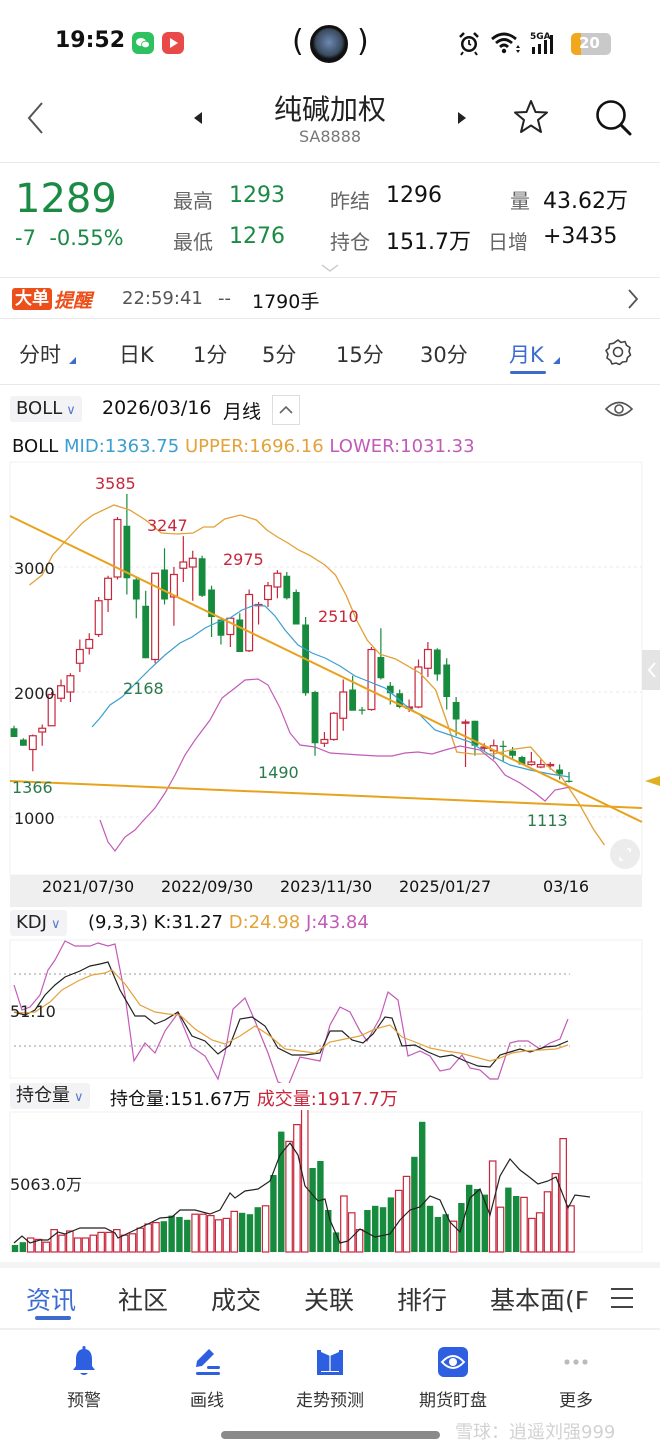 This screenshot has height=1450, width=660. Describe the element at coordinates (330, 1378) in the screenshot. I see `tool-forecast: 走势预测` at that location.